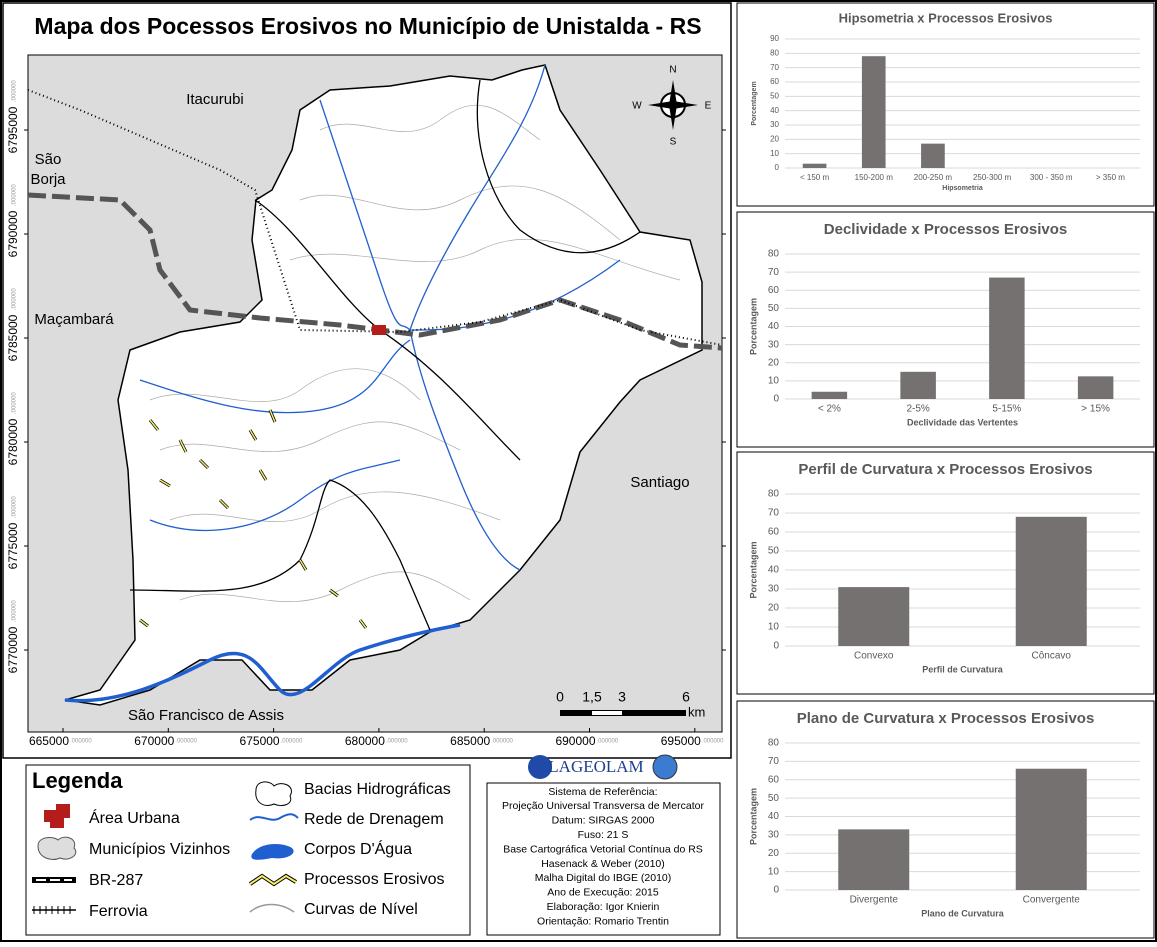 The height and width of the screenshot is (947, 1157). Describe the element at coordinates (13, 545) in the screenshot. I see `y-tick-label: 6775000` at that location.